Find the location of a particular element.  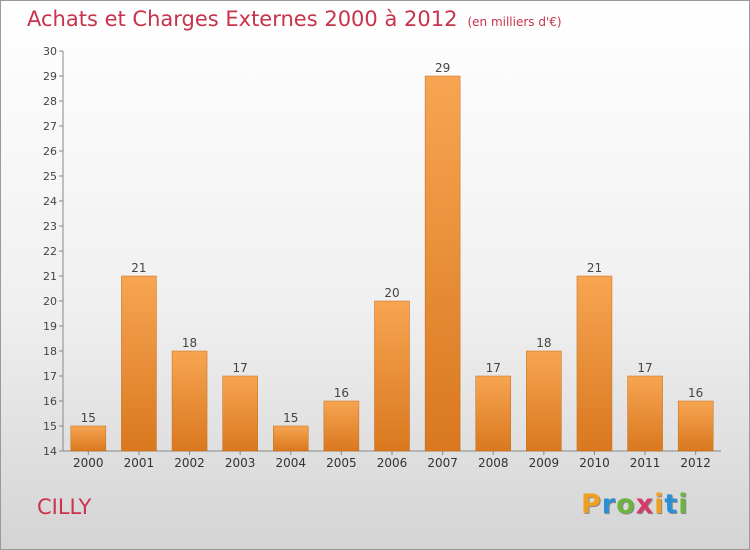

x-tick-label-2011: 2011 is located at coordinates (645, 463).